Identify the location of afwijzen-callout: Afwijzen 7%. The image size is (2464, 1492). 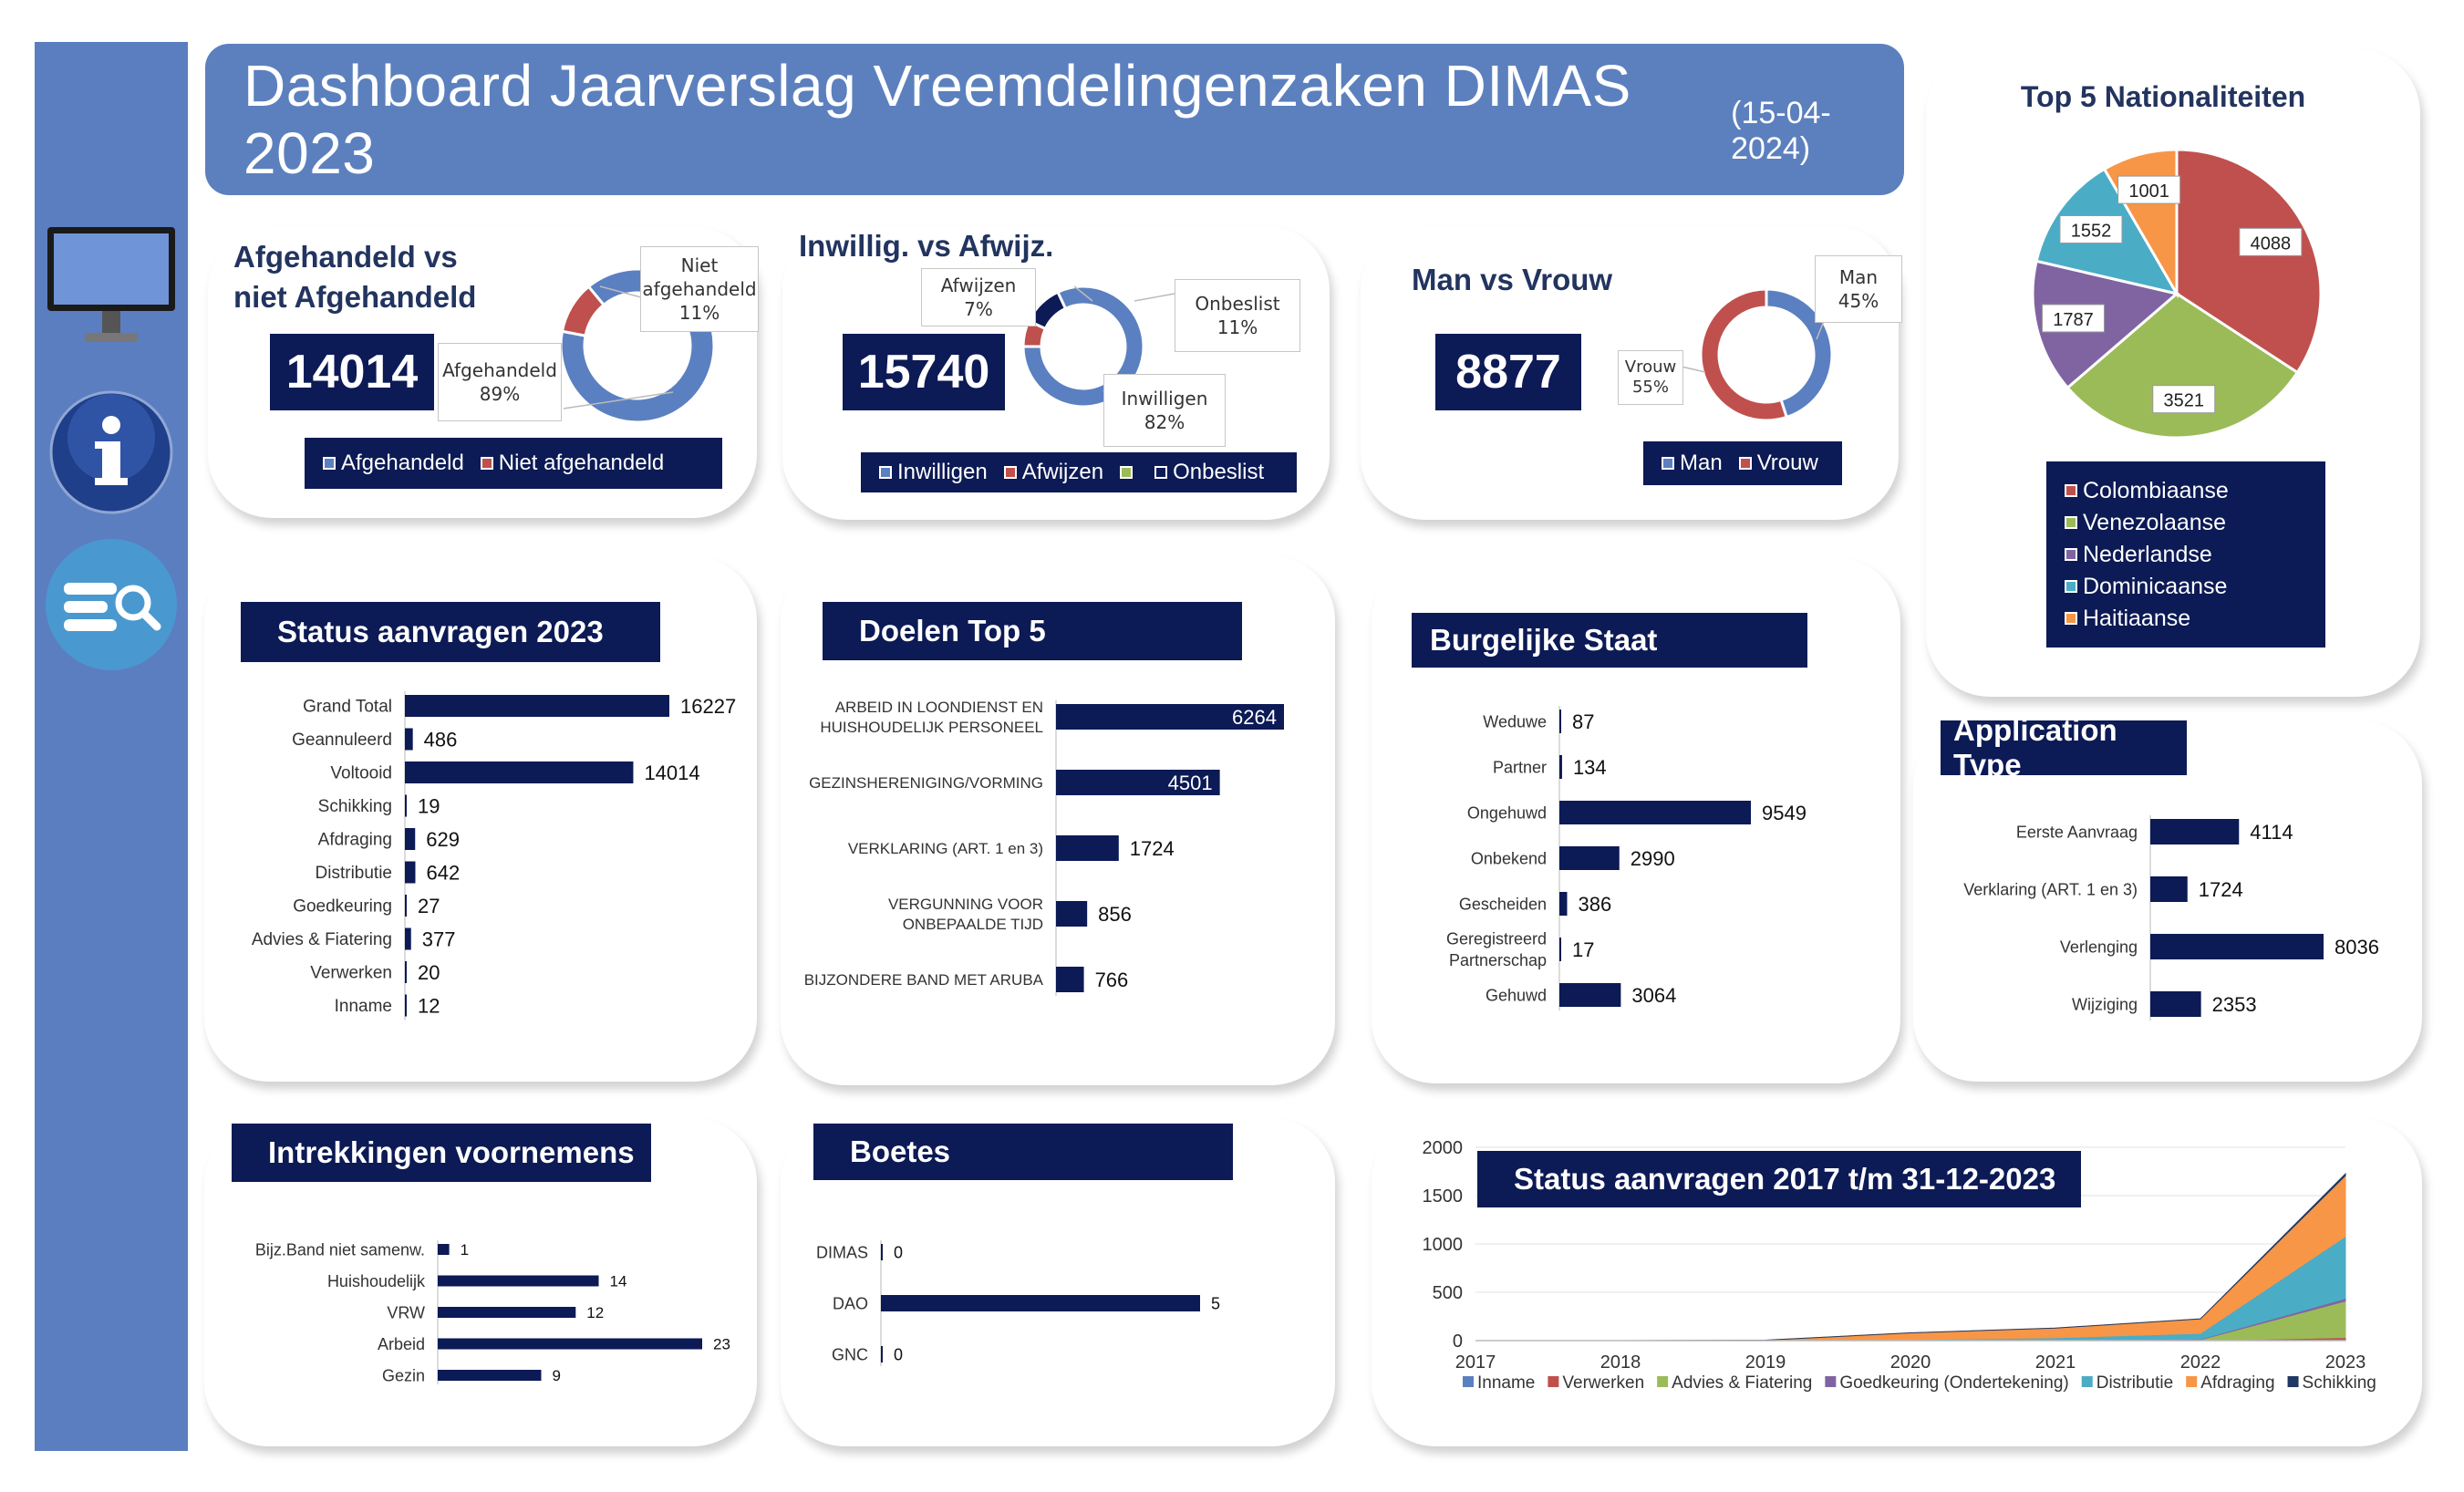
(979, 297).